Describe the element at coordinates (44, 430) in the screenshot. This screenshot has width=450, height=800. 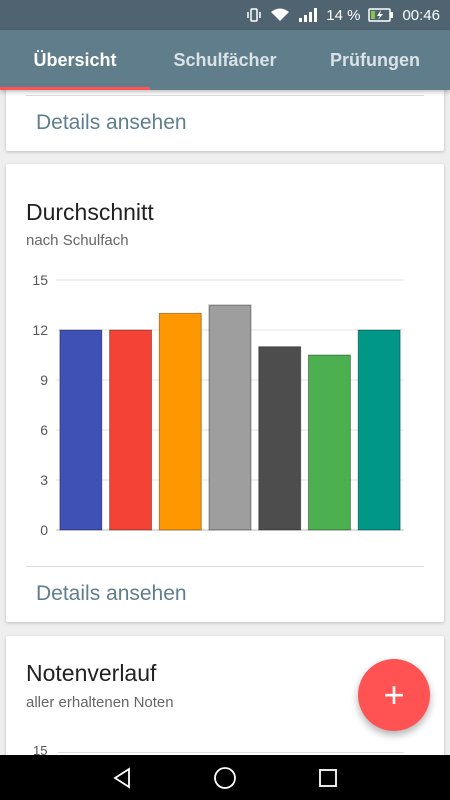
I see `y-tick-label: 6` at that location.